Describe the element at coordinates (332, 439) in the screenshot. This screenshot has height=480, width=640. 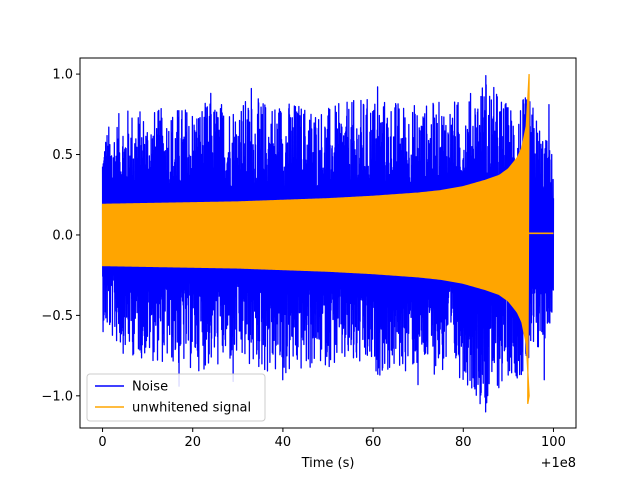
I see `x-axis: 0 20 40 60 80 100` at that location.